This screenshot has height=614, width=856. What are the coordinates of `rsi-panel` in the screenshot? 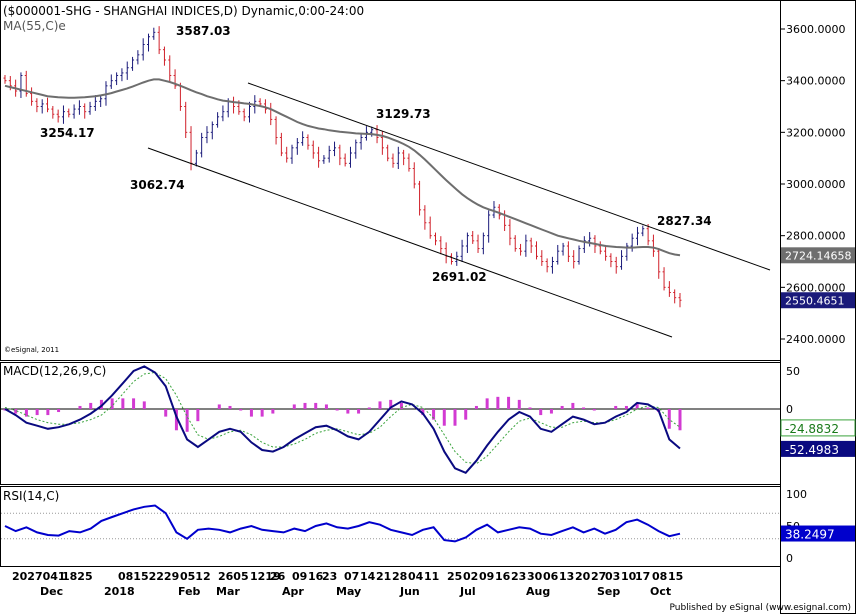 It's located at (390, 526).